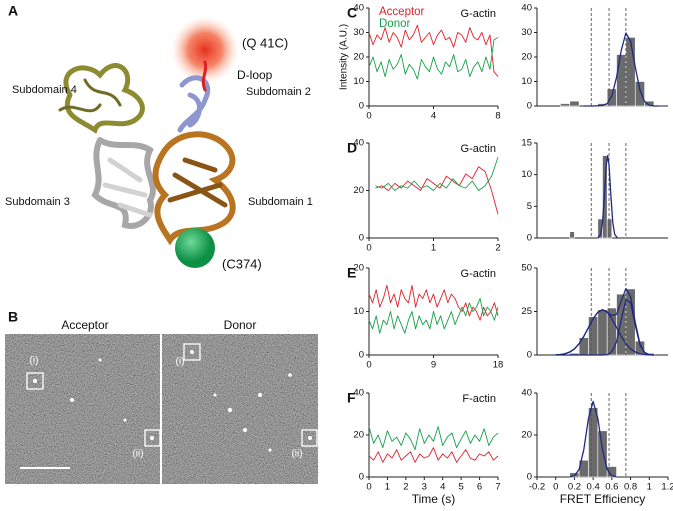 This screenshot has width=673, height=511. Describe the element at coordinates (240, 325) in the screenshot. I see `image-title: Donor` at that location.